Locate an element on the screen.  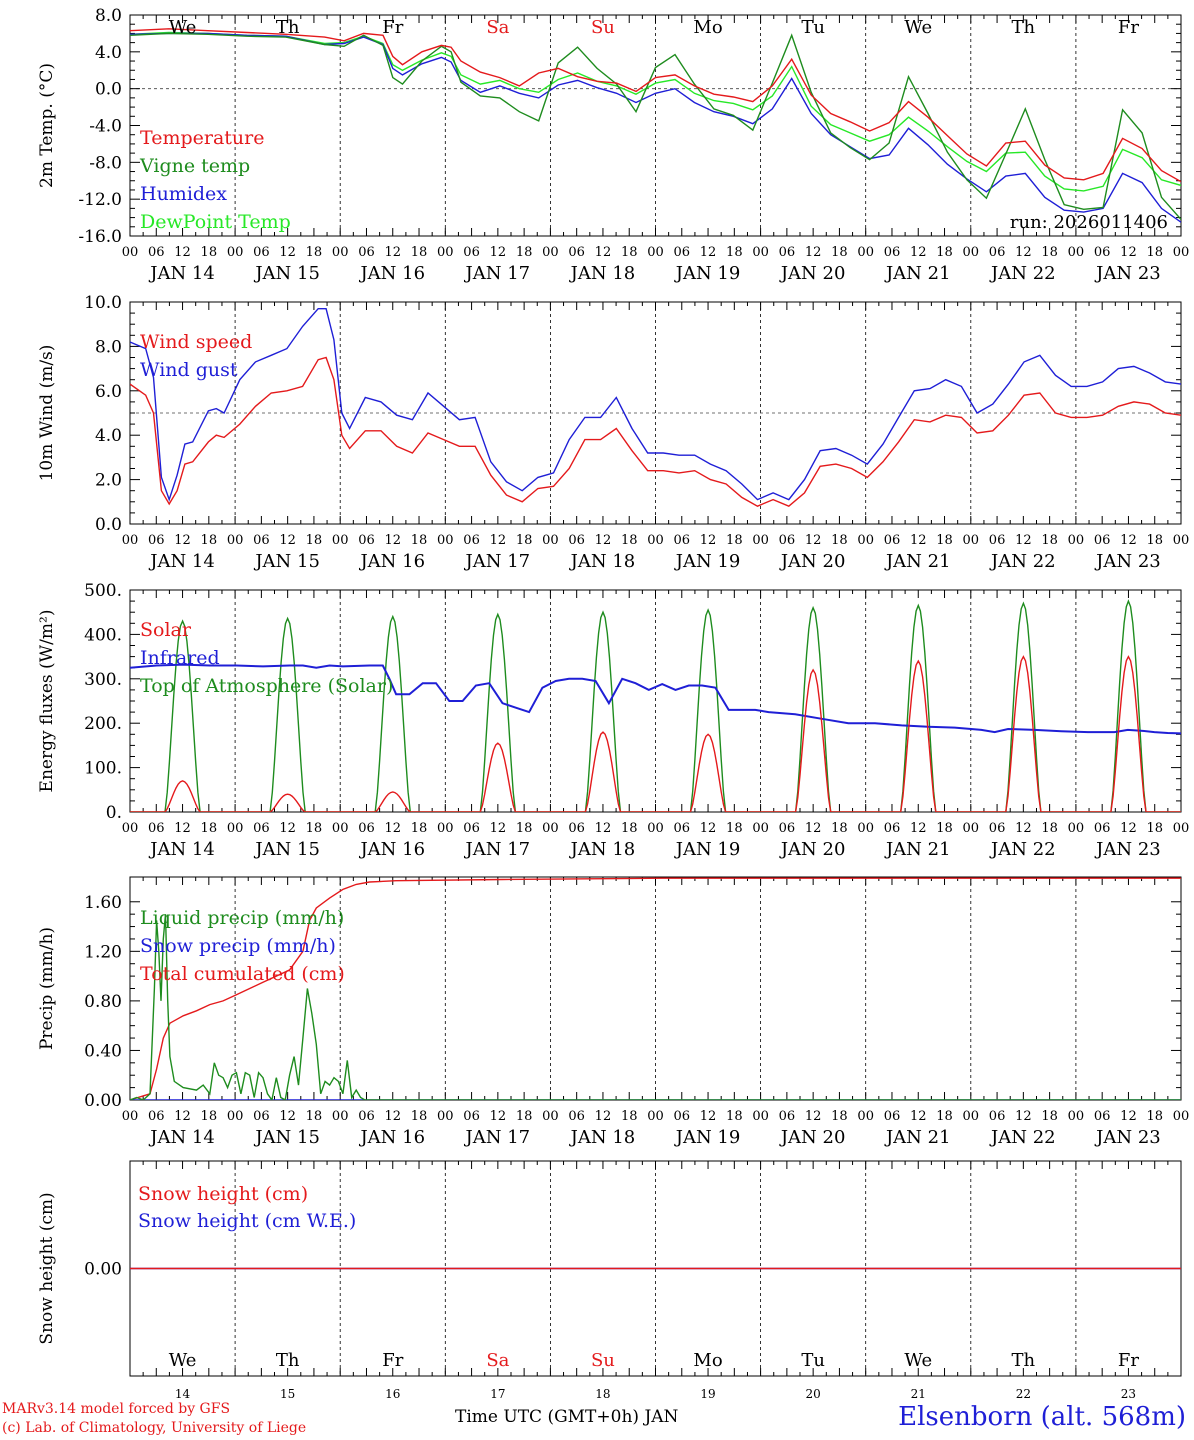
day-number-label: 14 is located at coordinates (183, 1394).